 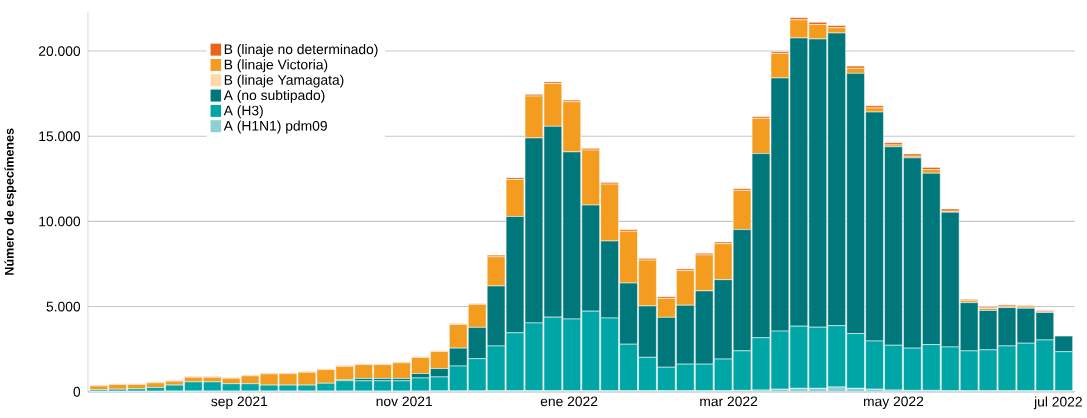 I want to click on x-tick-label: jul 2022, so click(x=1057, y=403).